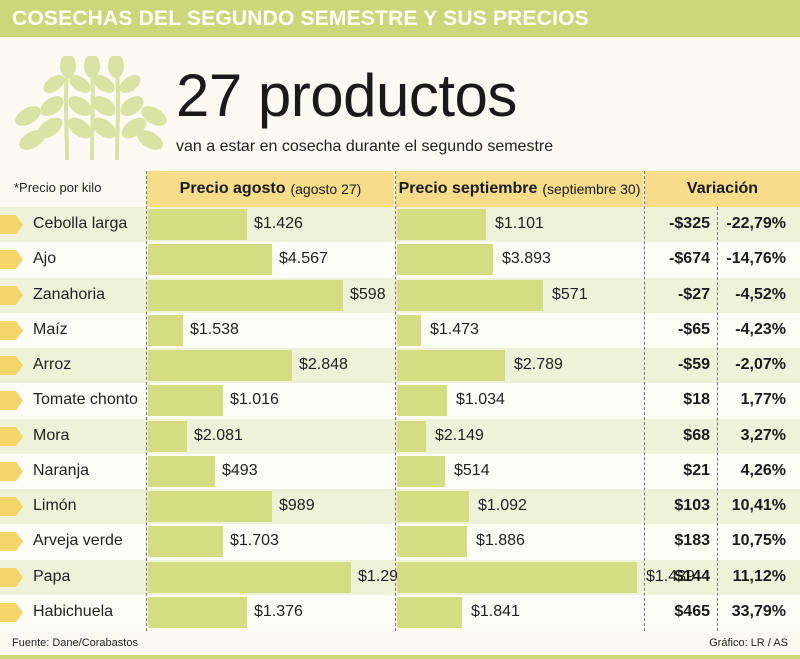 The image size is (800, 659). What do you see at coordinates (297, 505) in the screenshot?
I see `value-august: $989` at bounding box center [297, 505].